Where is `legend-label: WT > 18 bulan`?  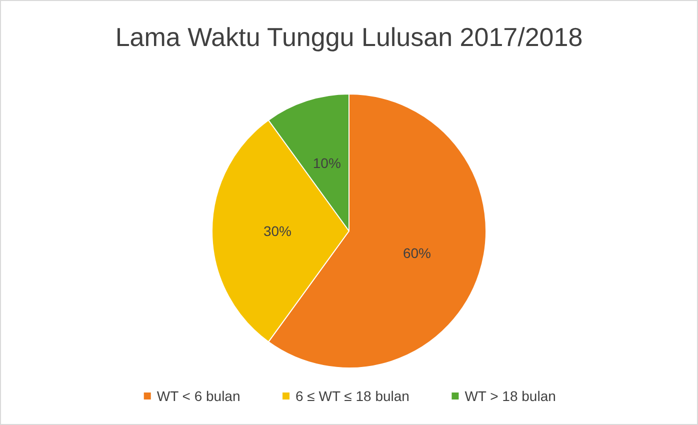 legend-label: WT > 18 bulan is located at coordinates (510, 396).